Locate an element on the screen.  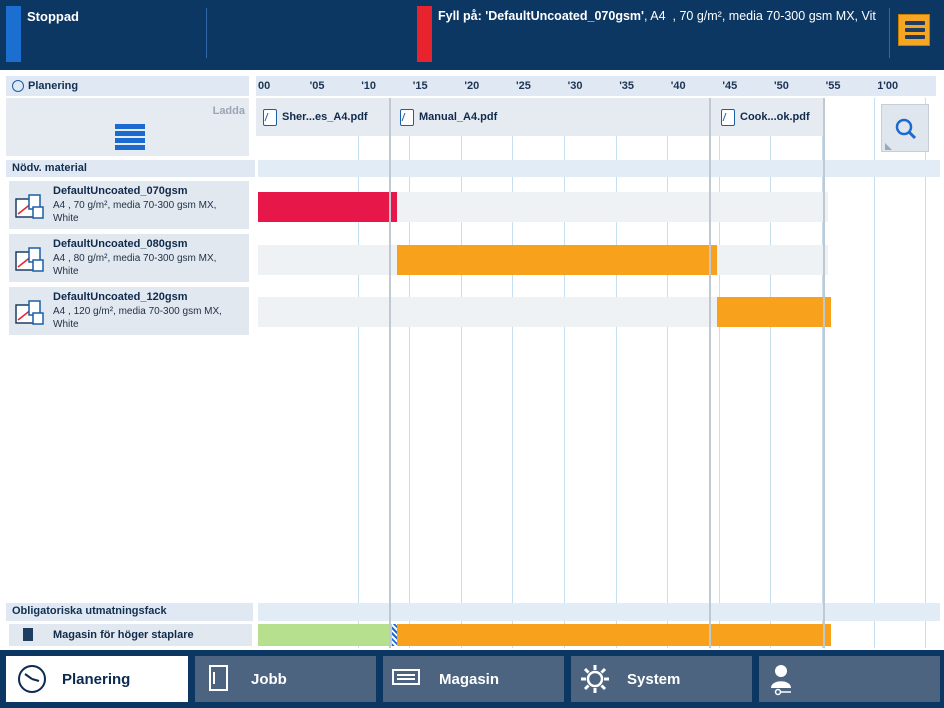
output-tray-row: Magasin för höger staplare is located at coordinates (130, 635).